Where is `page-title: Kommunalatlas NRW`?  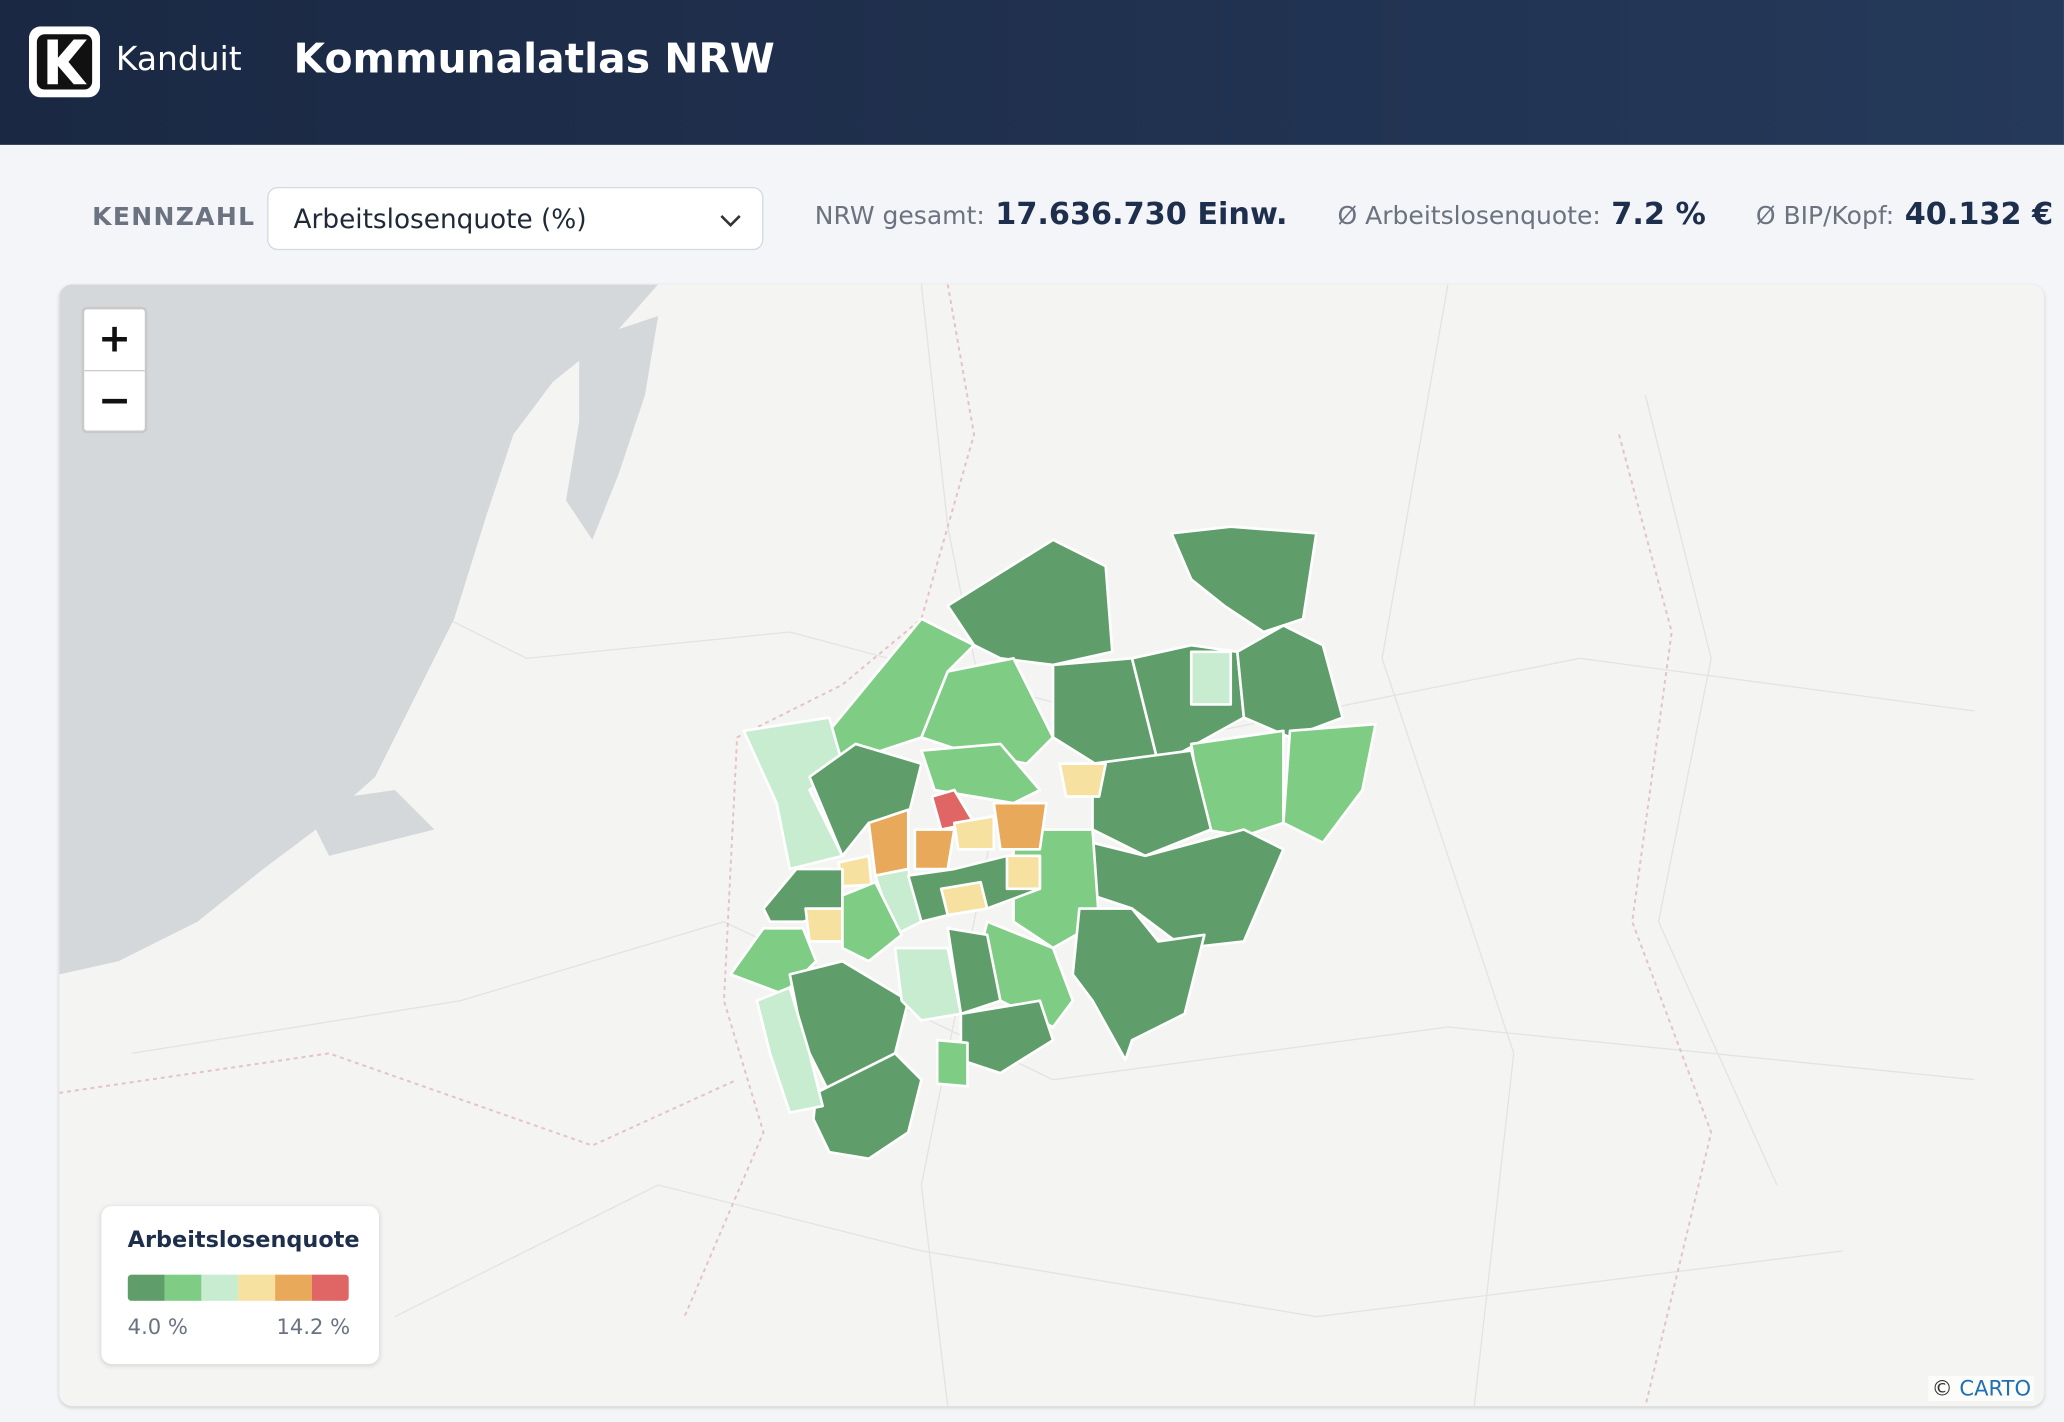 page-title: Kommunalatlas NRW is located at coordinates (534, 59).